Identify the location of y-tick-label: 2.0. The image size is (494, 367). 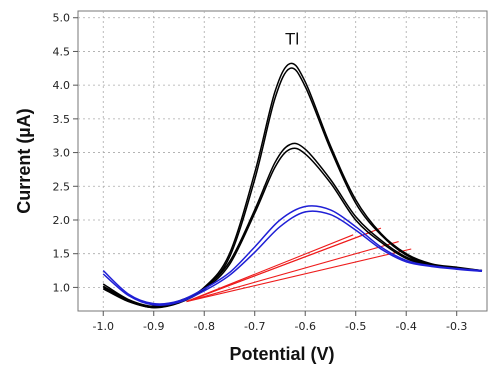
(62, 220).